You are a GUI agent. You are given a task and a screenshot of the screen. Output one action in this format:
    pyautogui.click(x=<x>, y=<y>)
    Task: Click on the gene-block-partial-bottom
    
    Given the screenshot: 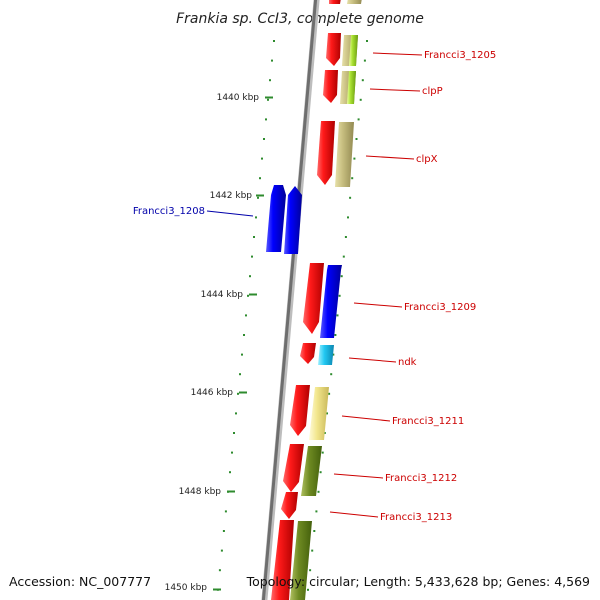 What is the action you would take?
    pyautogui.click(x=301, y=560)
    